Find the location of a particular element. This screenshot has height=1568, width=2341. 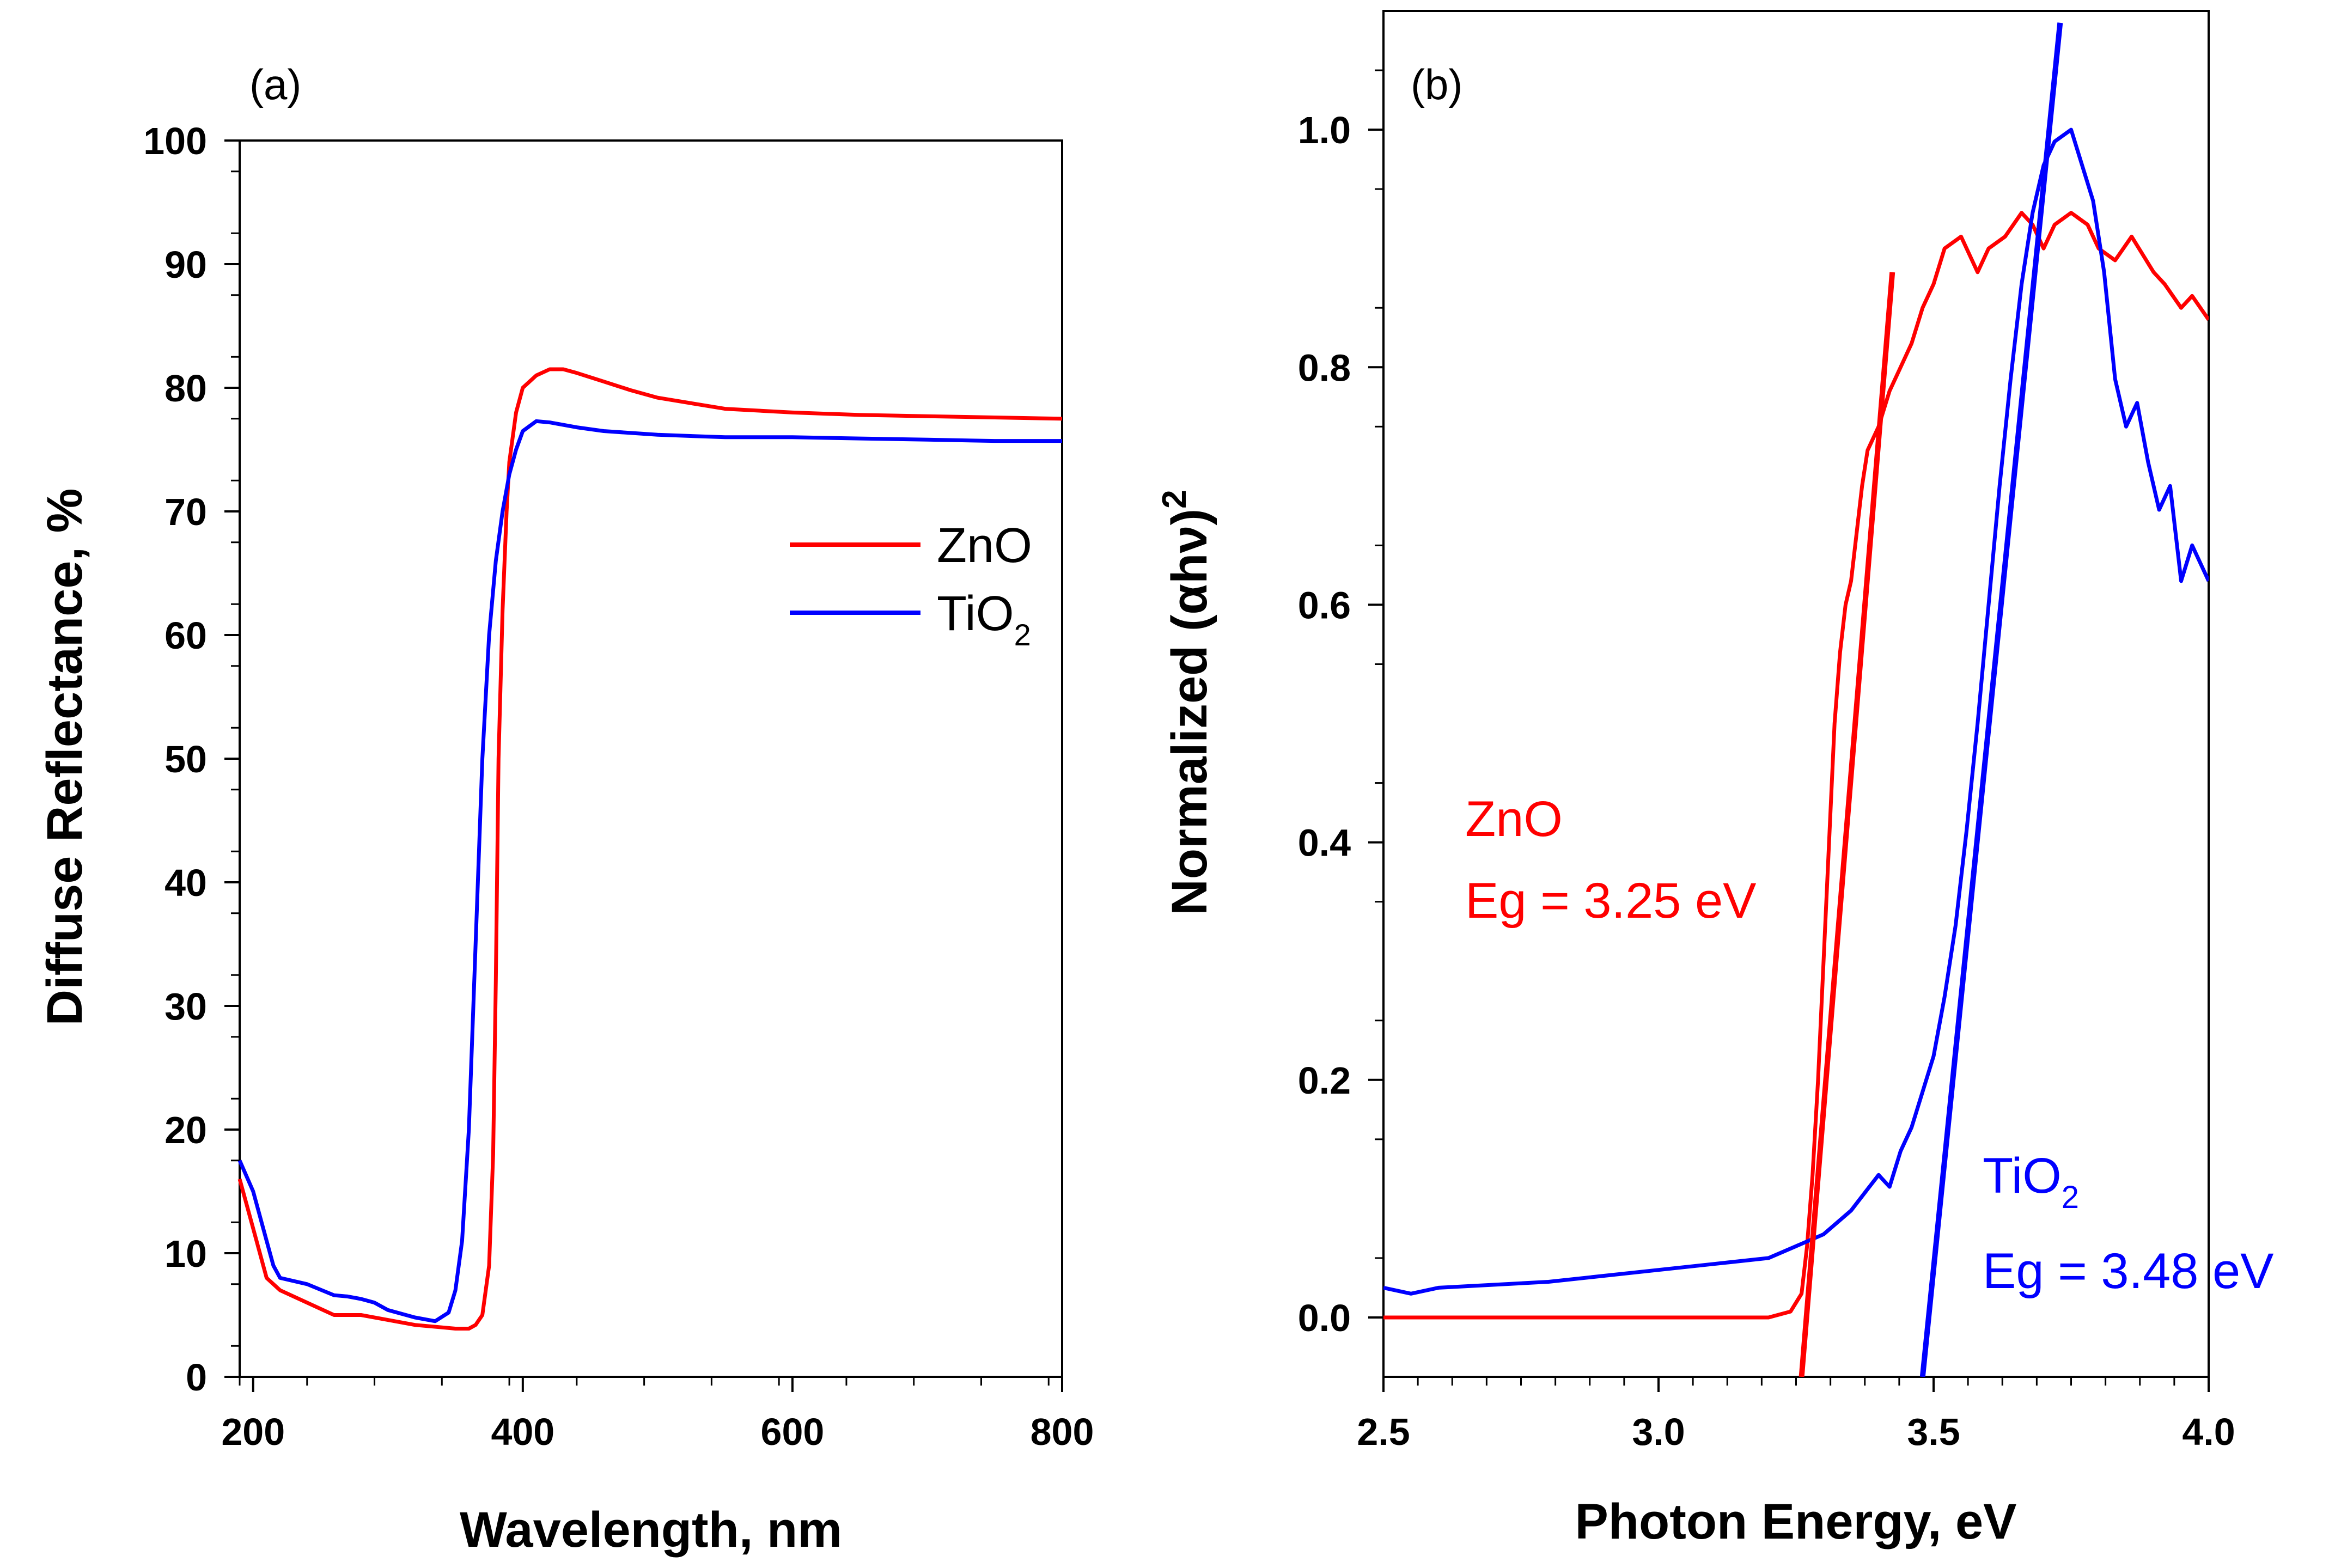

y-tick-label: 0.2 is located at coordinates (1324, 1080).